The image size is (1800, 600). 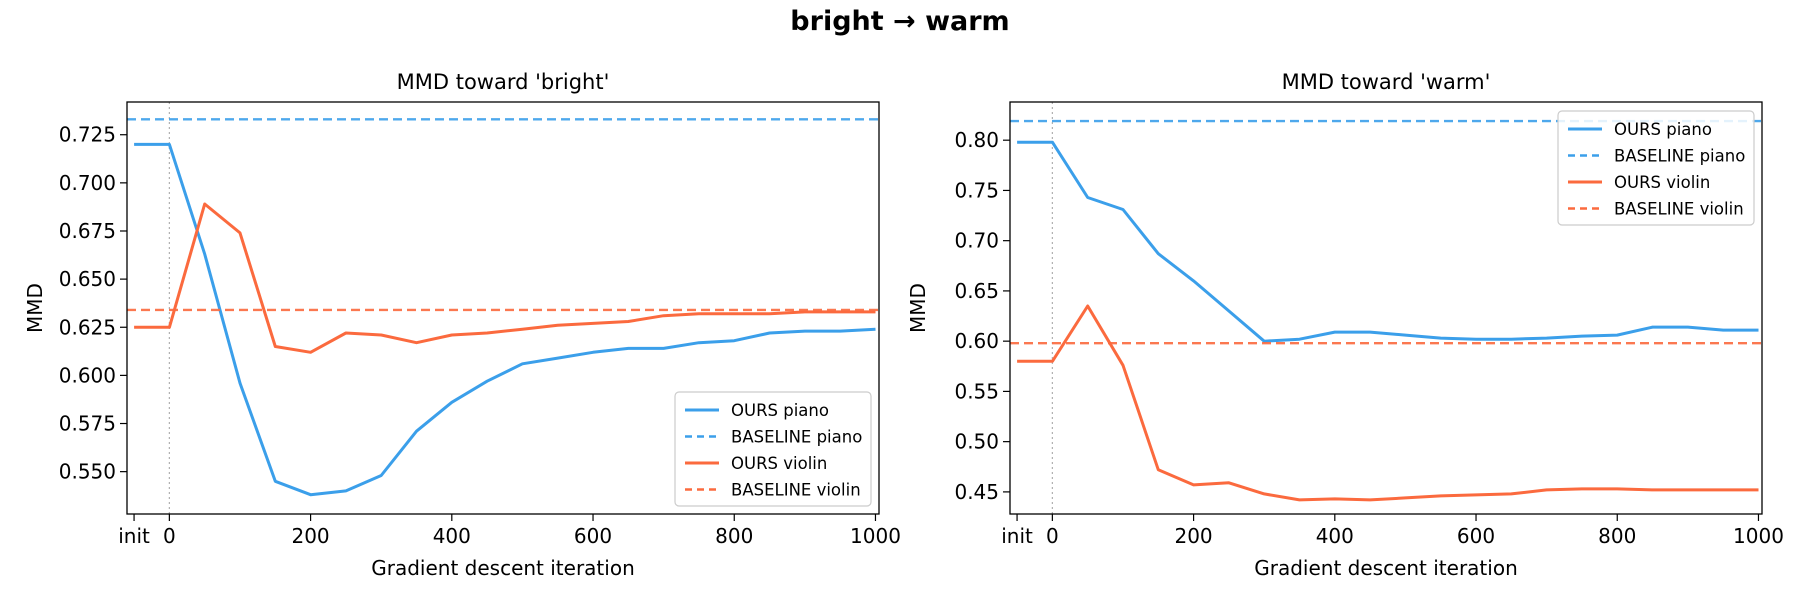 I want to click on series-ours-piano, so click(x=1388, y=241).